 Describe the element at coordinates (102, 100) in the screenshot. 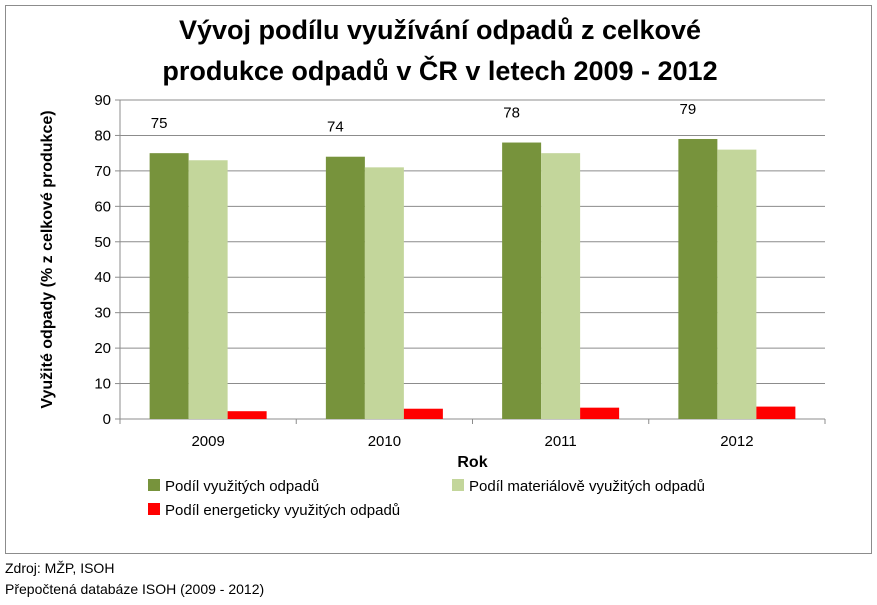

I see `y-tick-label: 90` at that location.